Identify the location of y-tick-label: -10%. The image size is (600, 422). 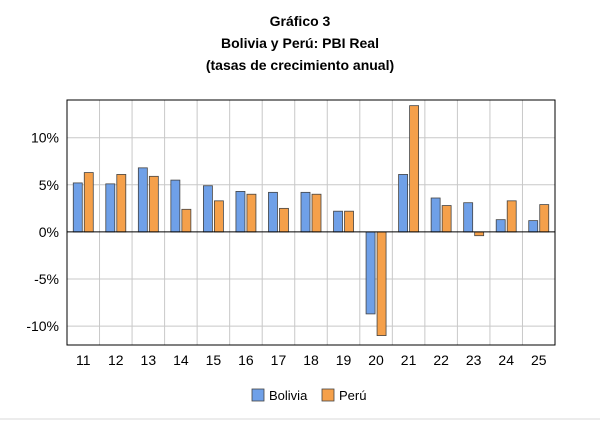
(42, 326).